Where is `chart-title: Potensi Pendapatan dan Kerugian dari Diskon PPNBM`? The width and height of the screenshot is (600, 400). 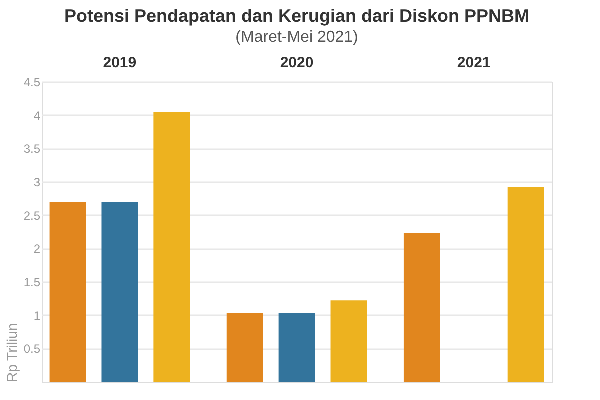 chart-title: Potensi Pendapatan dan Kerugian dari Diskon PPNBM is located at coordinates (297, 16).